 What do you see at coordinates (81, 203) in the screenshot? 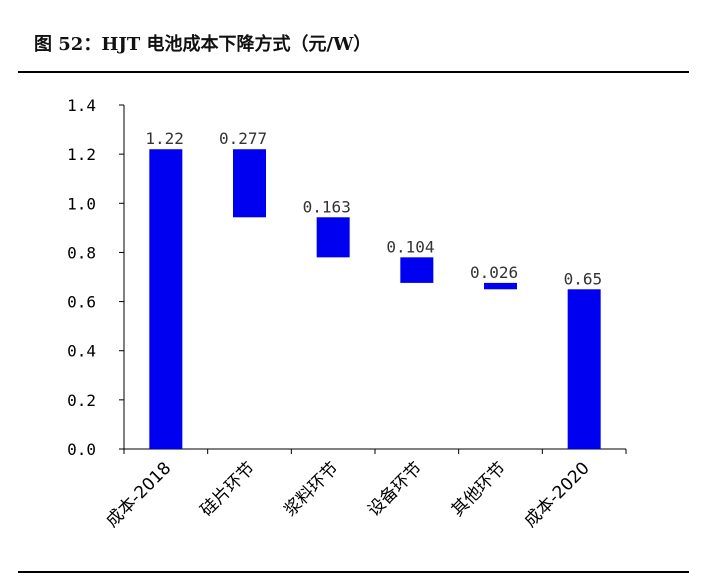
I see `y-tick-label: 1.0` at bounding box center [81, 203].